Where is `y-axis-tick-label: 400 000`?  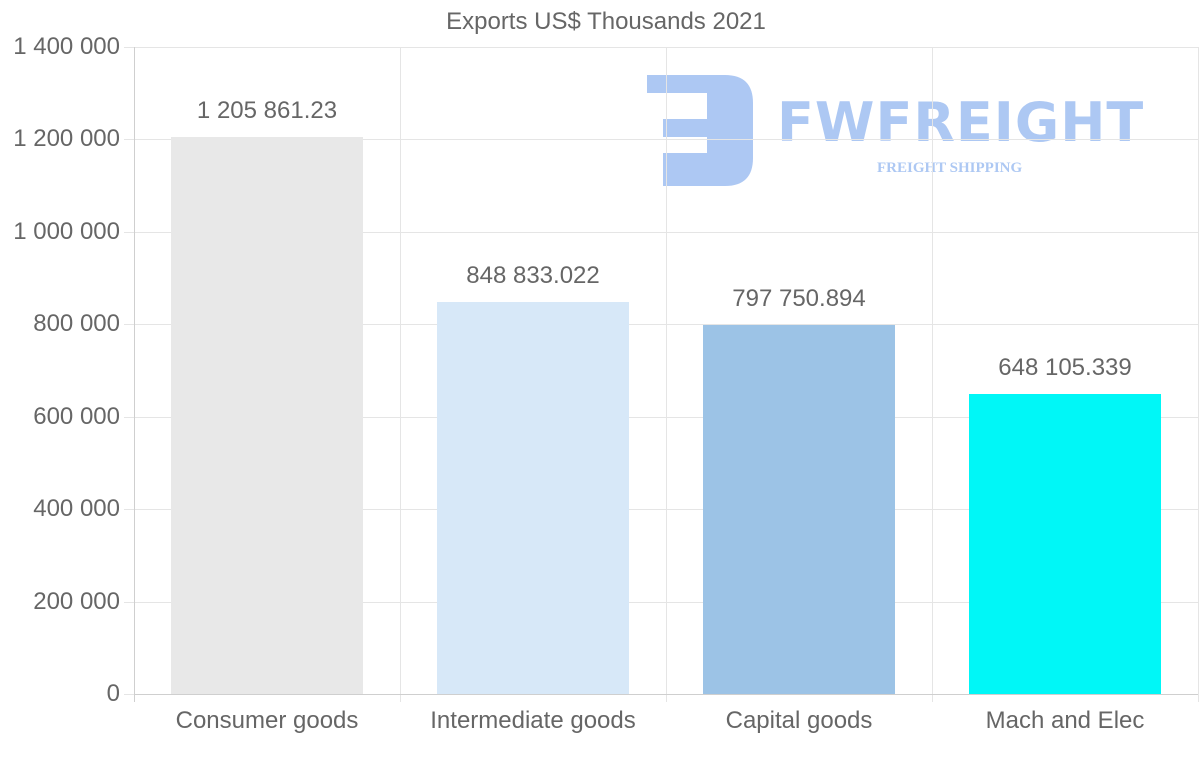 y-axis-tick-label: 400 000 is located at coordinates (76, 509).